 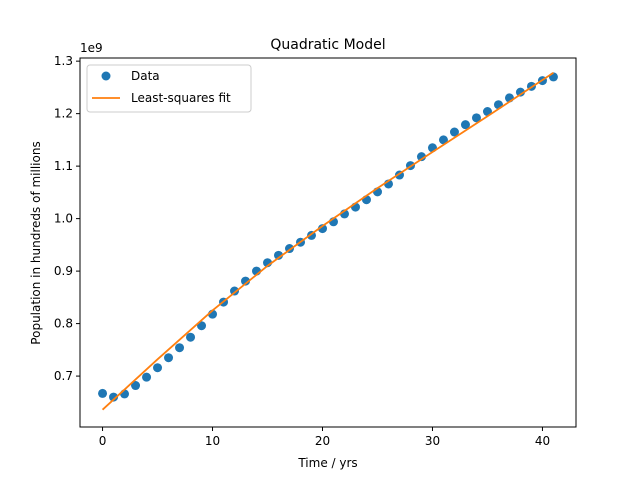 I want to click on y-tick-label: 1.2, so click(x=63, y=114).